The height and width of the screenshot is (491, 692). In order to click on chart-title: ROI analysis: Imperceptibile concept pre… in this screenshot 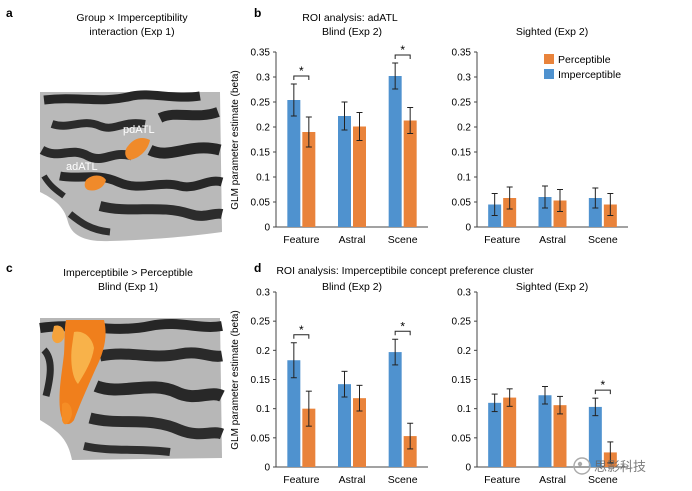, I will do `click(405, 271)`.